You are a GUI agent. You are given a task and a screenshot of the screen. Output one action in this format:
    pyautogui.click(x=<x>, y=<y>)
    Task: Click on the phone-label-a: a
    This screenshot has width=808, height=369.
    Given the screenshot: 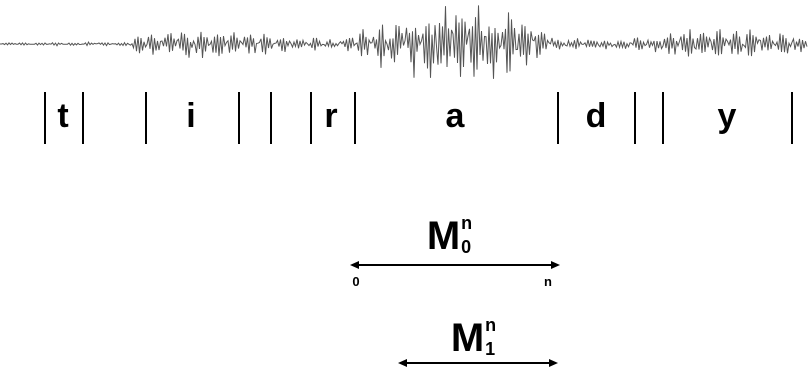 What is the action you would take?
    pyautogui.click(x=455, y=116)
    